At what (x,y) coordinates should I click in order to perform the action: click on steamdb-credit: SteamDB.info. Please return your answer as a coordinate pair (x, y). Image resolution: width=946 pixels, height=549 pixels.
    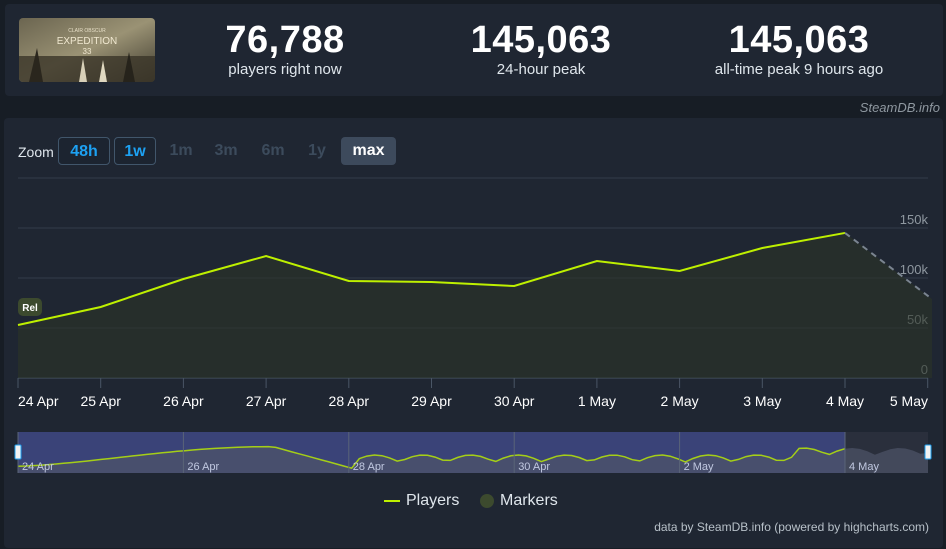
    Looking at the image, I should click on (899, 107).